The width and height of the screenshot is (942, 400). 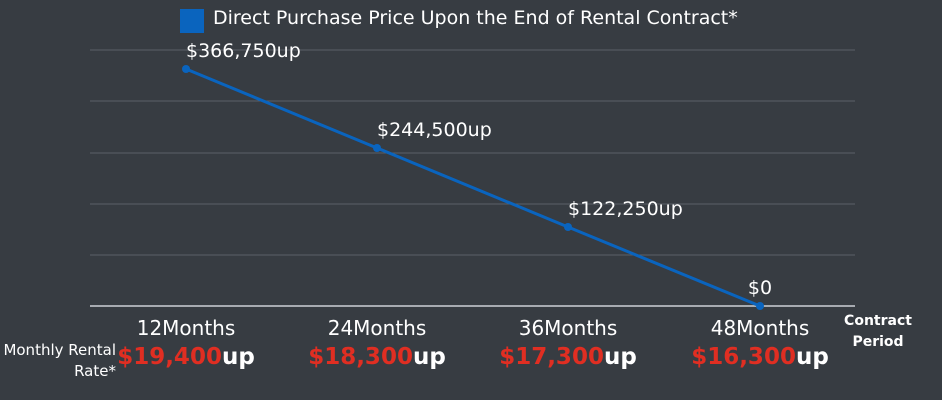 I want to click on data-label: $122,250up, so click(x=625, y=209).